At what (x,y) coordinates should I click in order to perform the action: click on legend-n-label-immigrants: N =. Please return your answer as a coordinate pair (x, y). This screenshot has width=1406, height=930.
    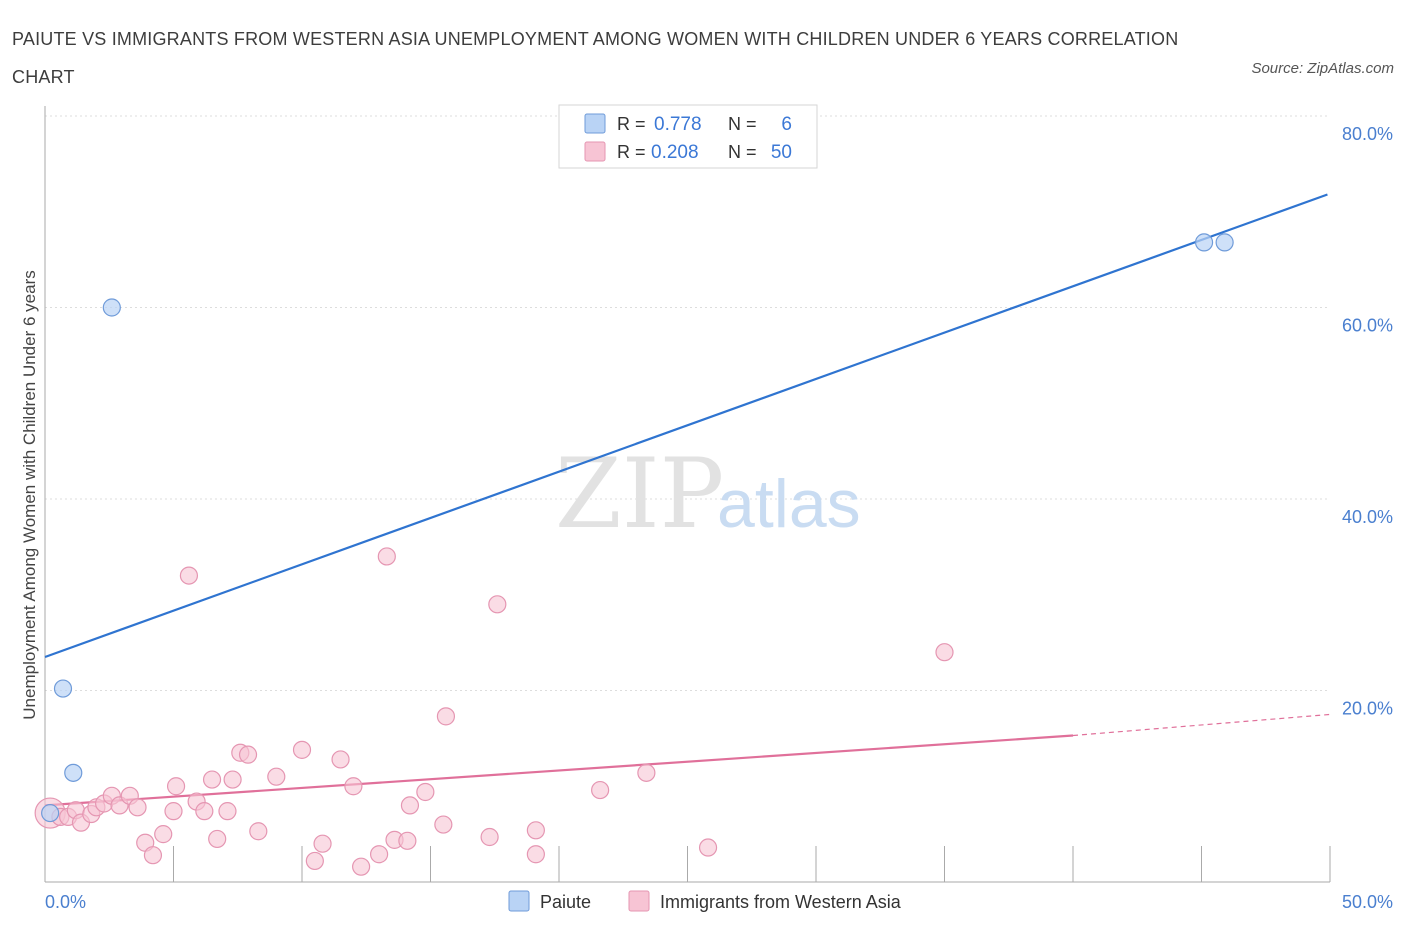
    Looking at the image, I should click on (742, 152).